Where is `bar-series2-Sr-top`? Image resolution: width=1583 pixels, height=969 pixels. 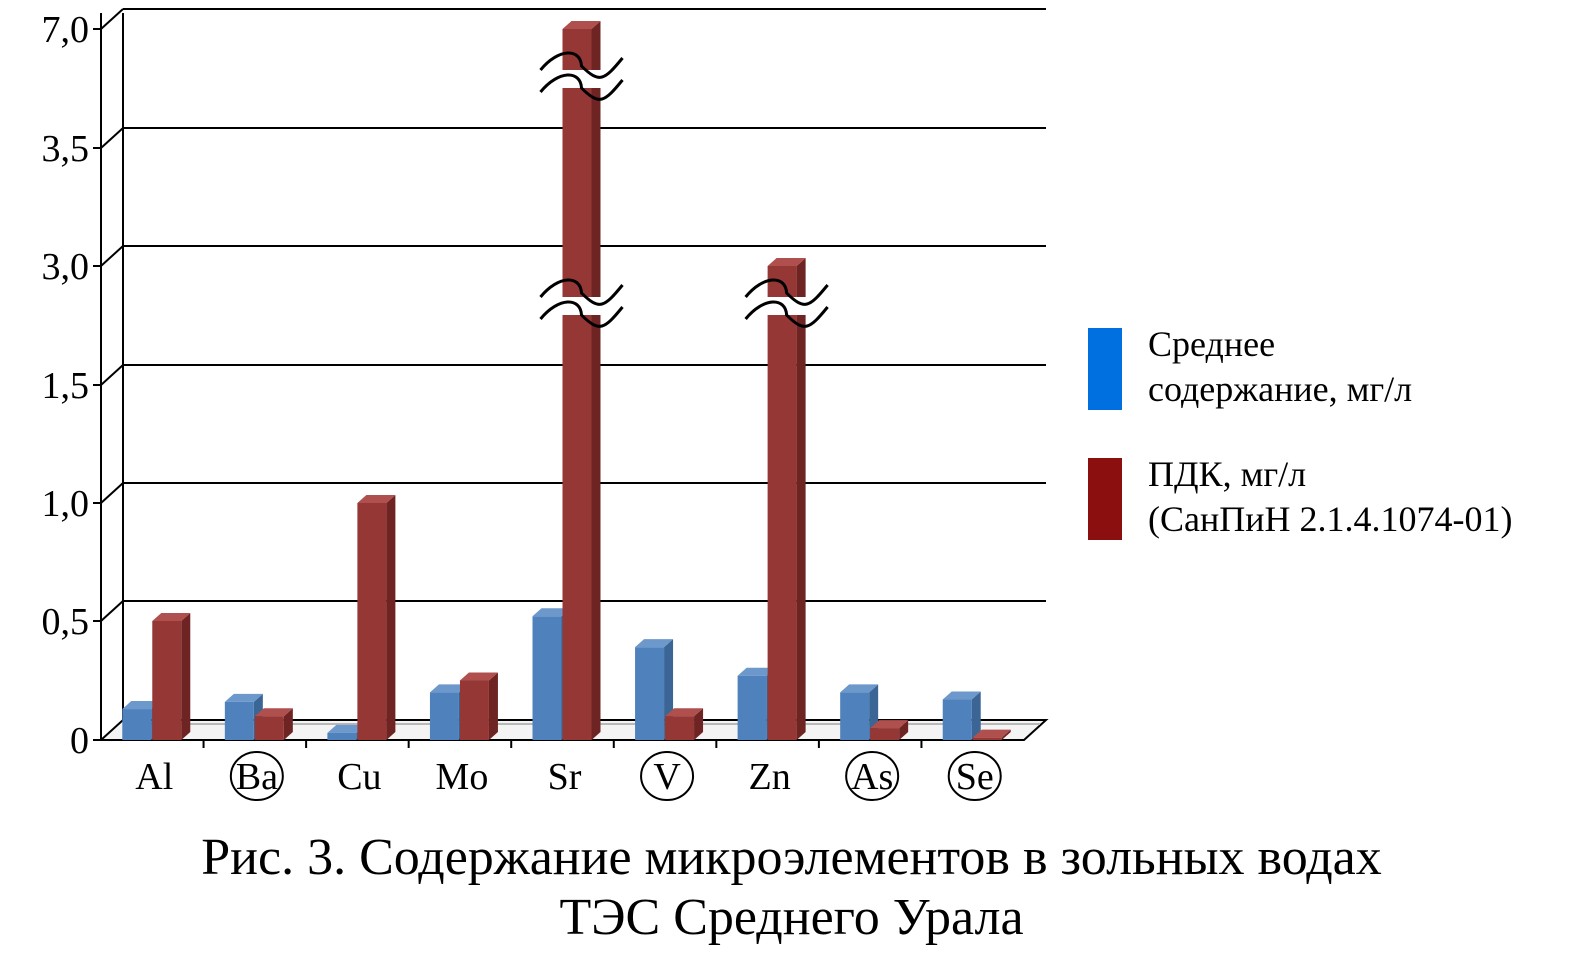
bar-series2-Sr-top is located at coordinates (581, 25).